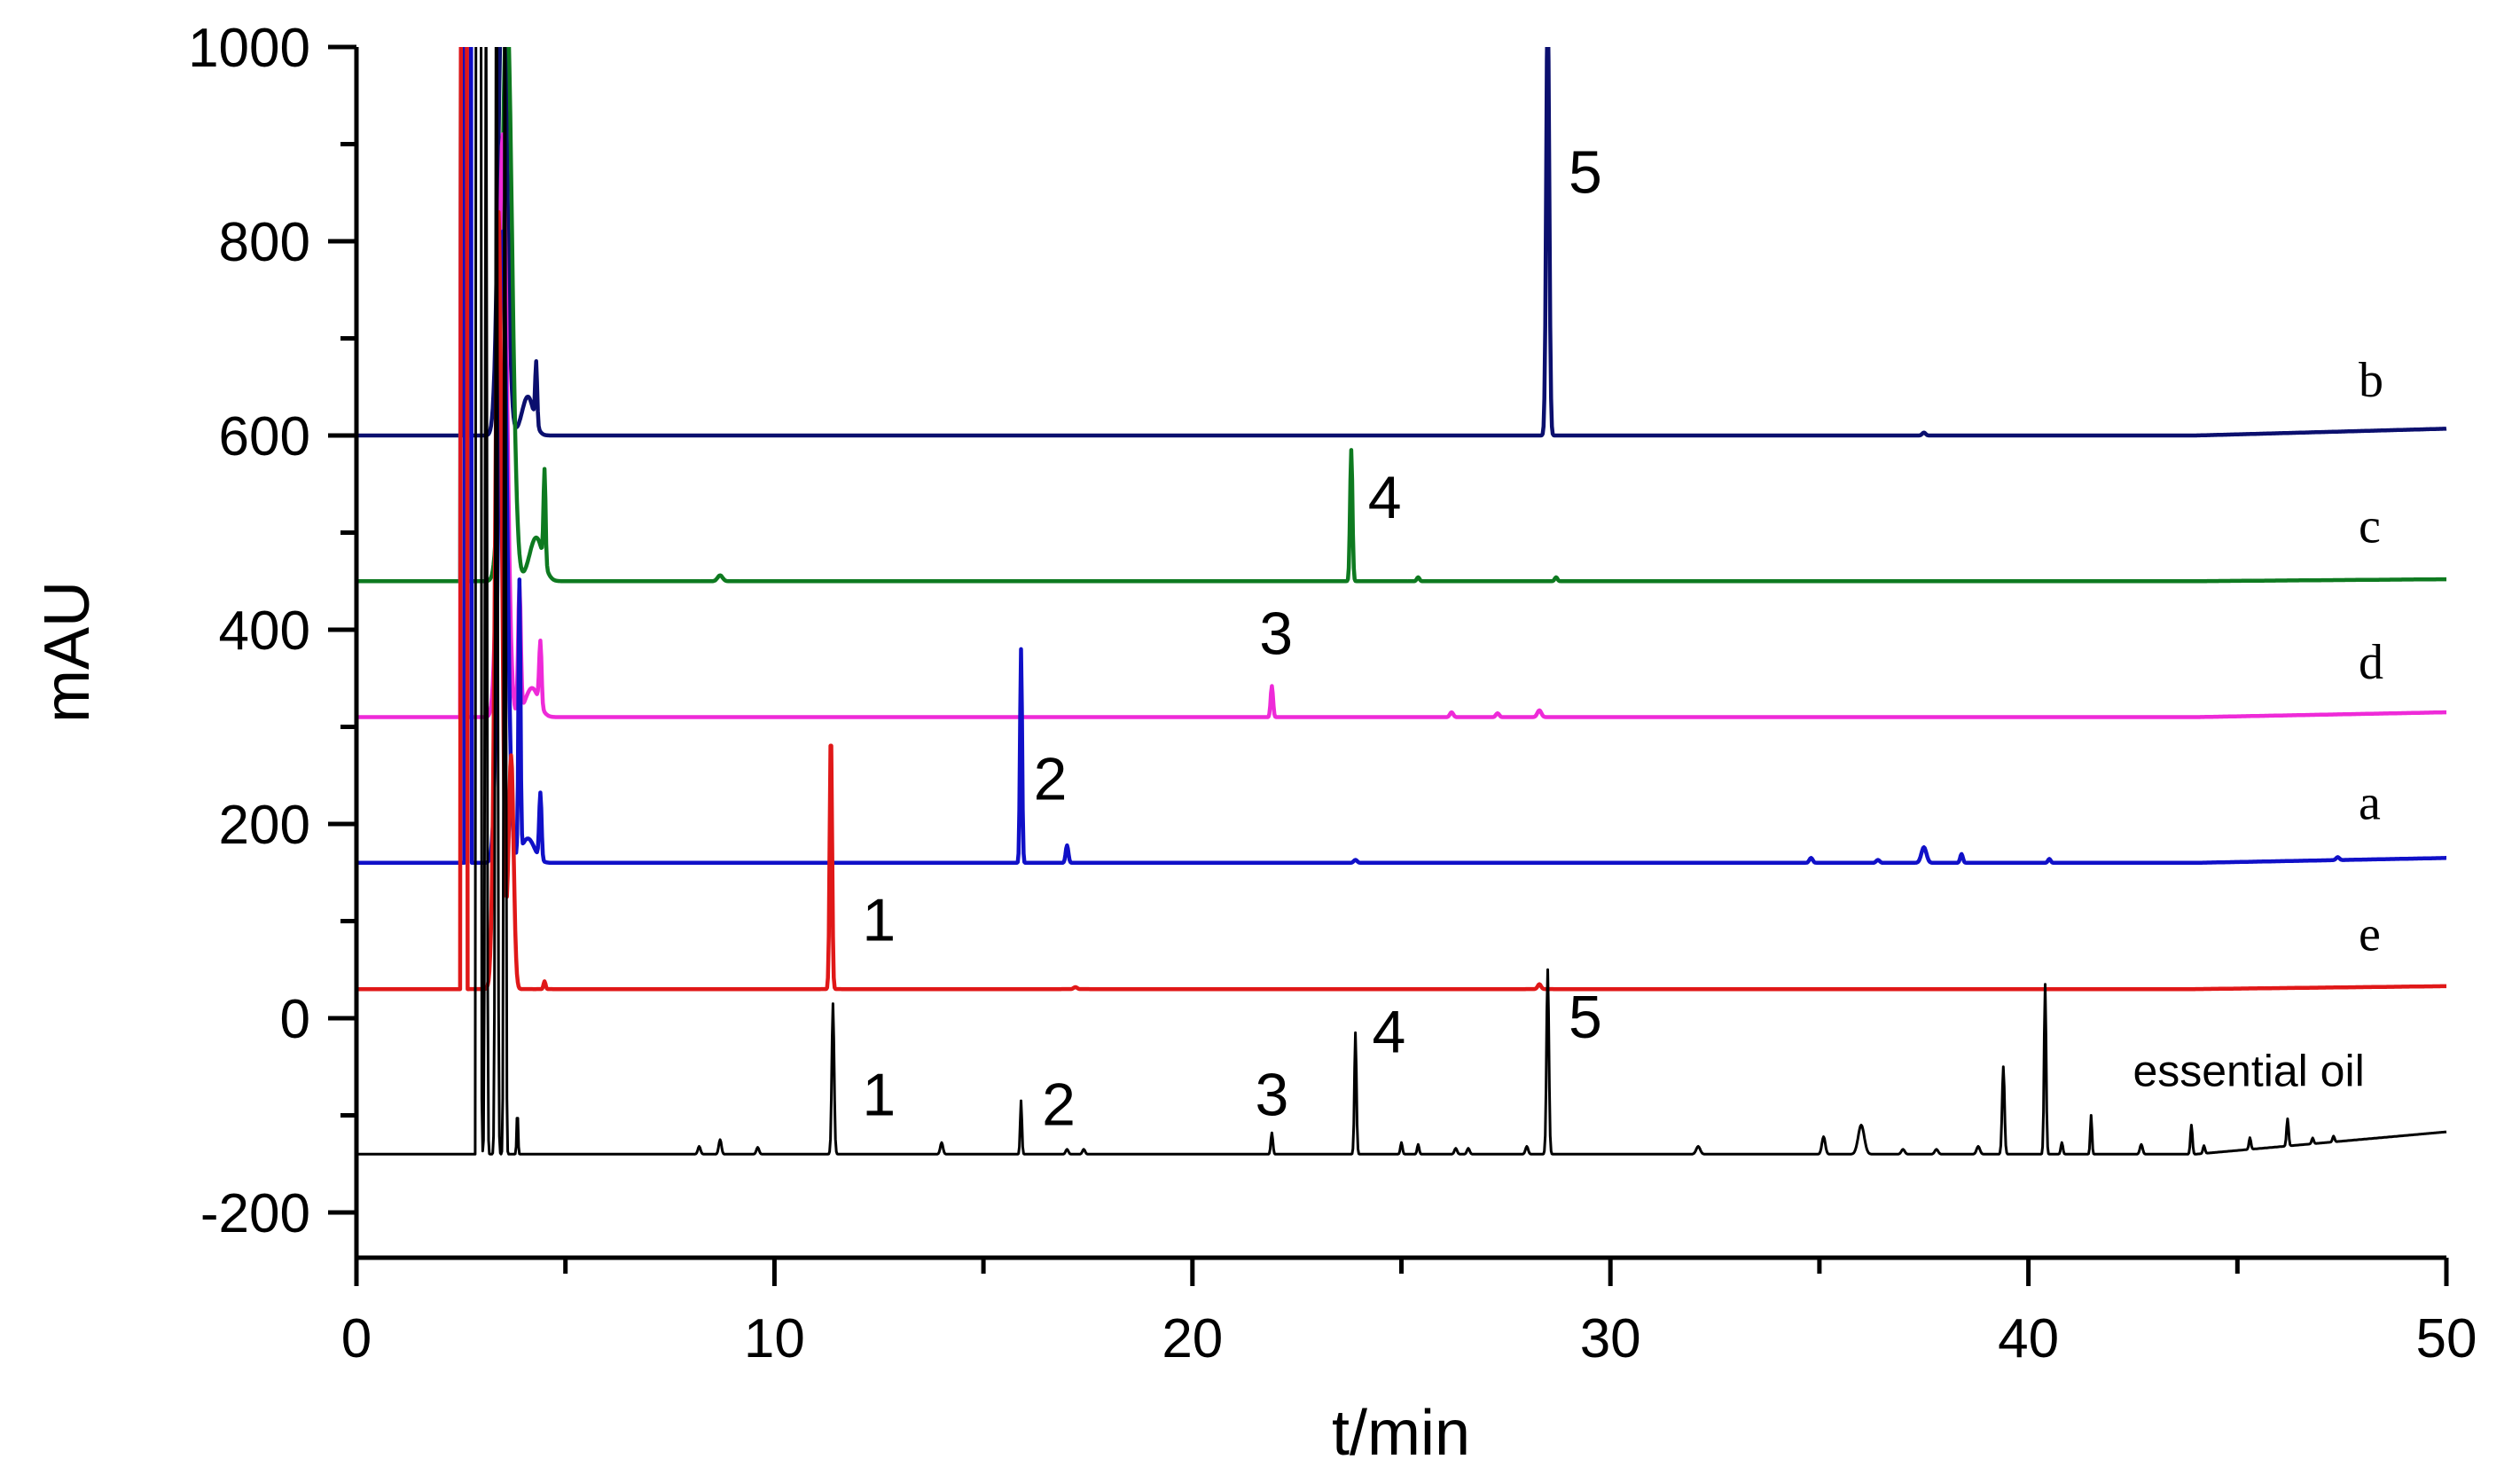 The image size is (2520, 1475). I want to click on y-axis-title: mAU, so click(67, 652).